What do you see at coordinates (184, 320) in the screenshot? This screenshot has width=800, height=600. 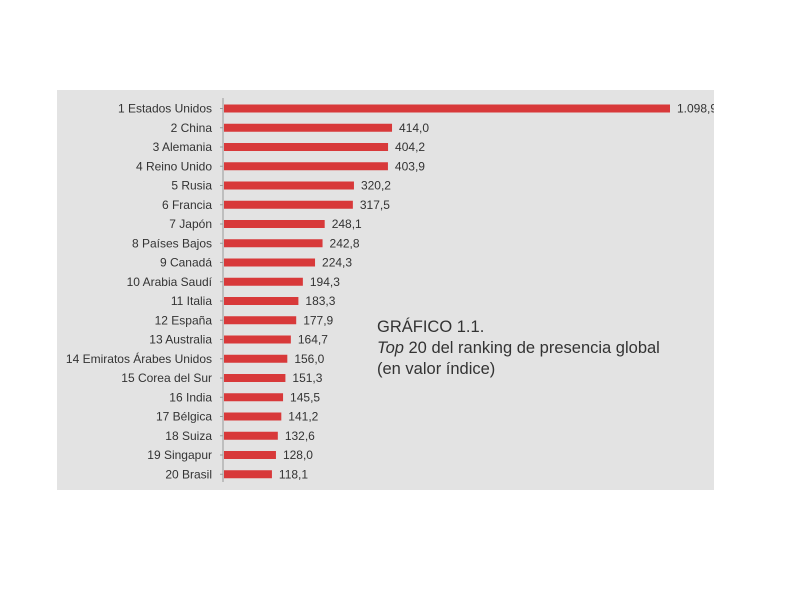 I see `category-label: 12 España` at bounding box center [184, 320].